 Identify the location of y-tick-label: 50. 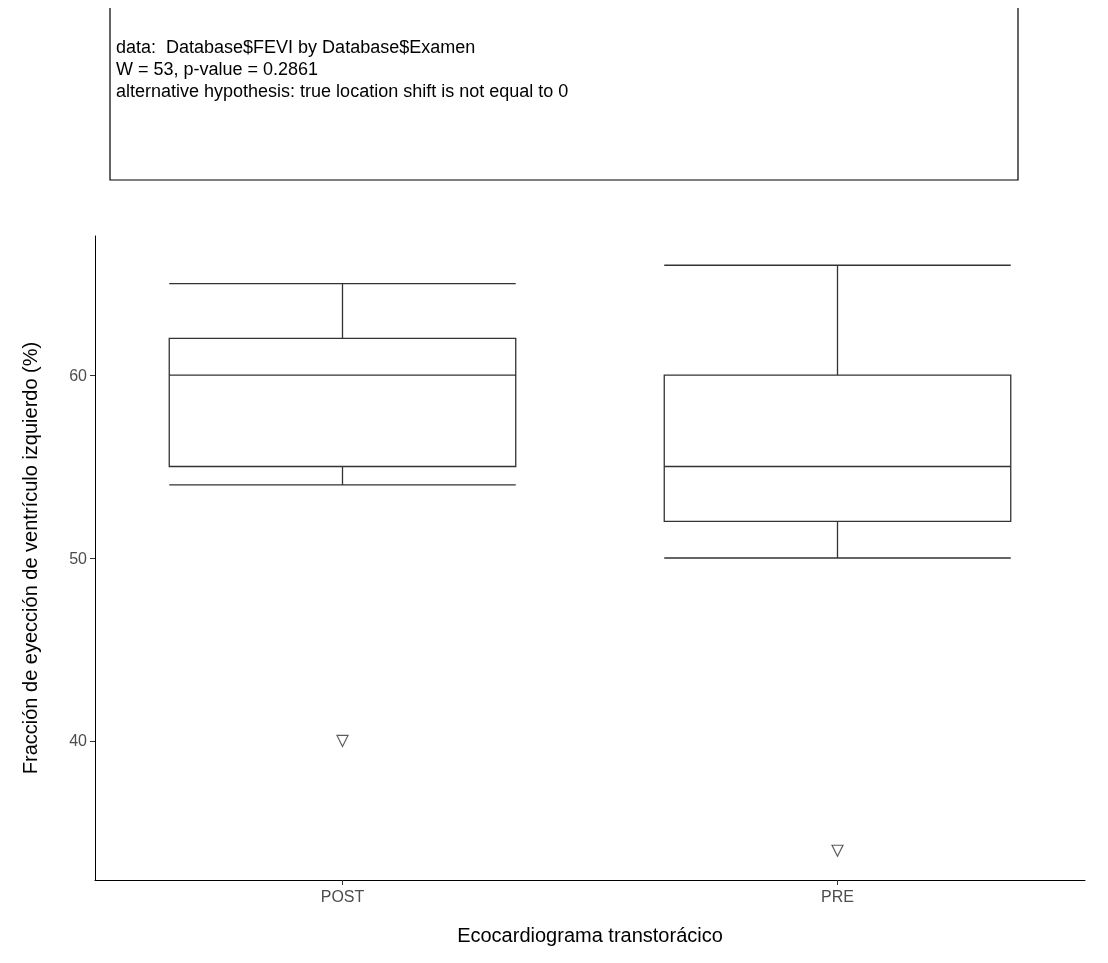
(78, 558).